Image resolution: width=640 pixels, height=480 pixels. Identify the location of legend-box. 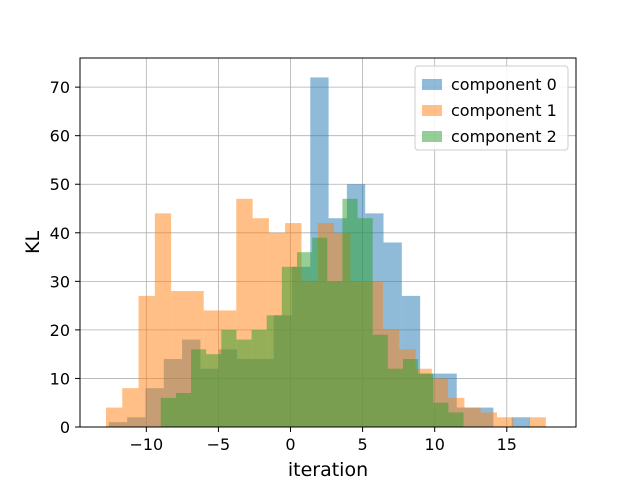
(491, 108).